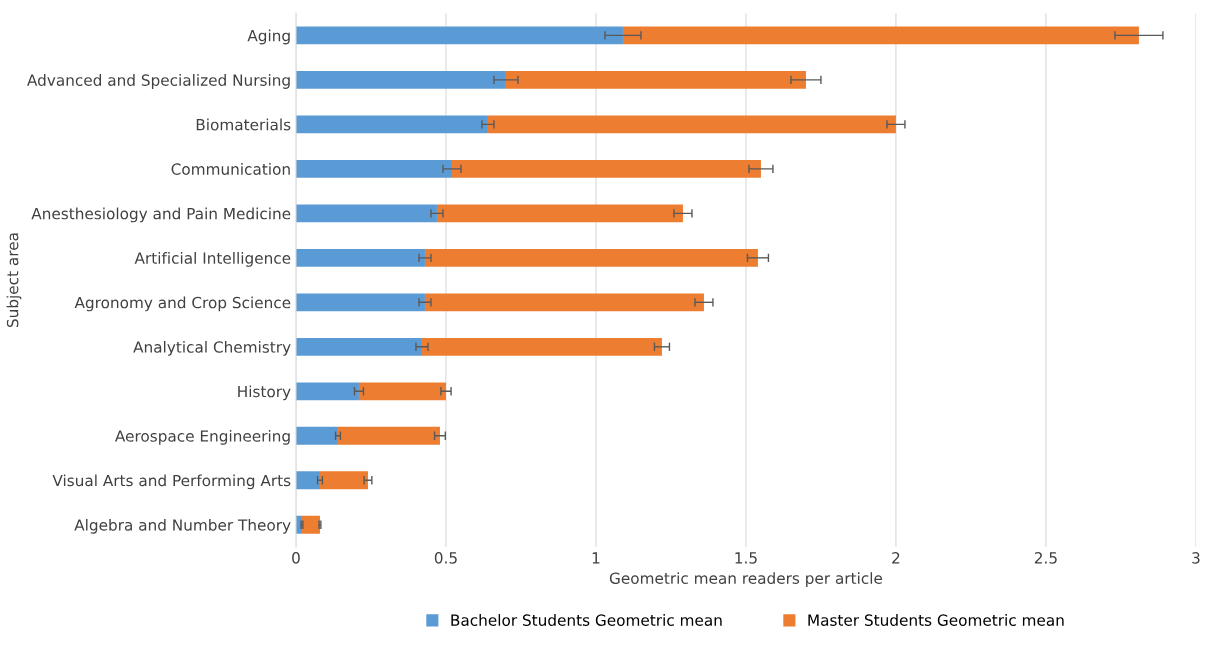 The height and width of the screenshot is (659, 1208). I want to click on legend-label: Bachelor Students Geometric mean, so click(586, 620).